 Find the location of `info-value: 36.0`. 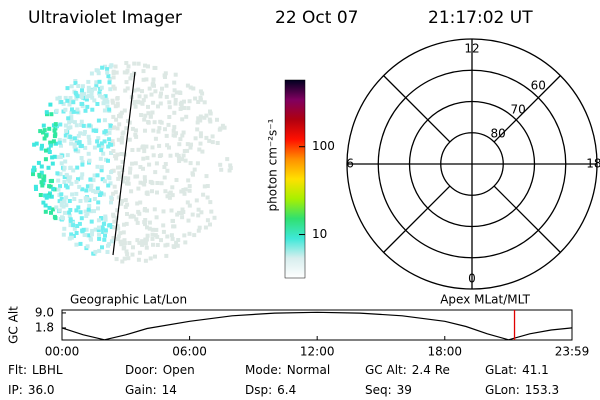

info-value: 36.0 is located at coordinates (41, 390).